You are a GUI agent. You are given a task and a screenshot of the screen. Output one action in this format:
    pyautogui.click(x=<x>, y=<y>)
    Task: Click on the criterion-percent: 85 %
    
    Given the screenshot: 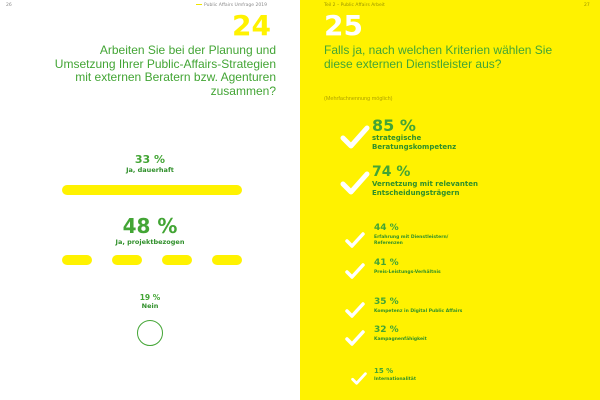 What is the action you would take?
    pyautogui.click(x=394, y=125)
    